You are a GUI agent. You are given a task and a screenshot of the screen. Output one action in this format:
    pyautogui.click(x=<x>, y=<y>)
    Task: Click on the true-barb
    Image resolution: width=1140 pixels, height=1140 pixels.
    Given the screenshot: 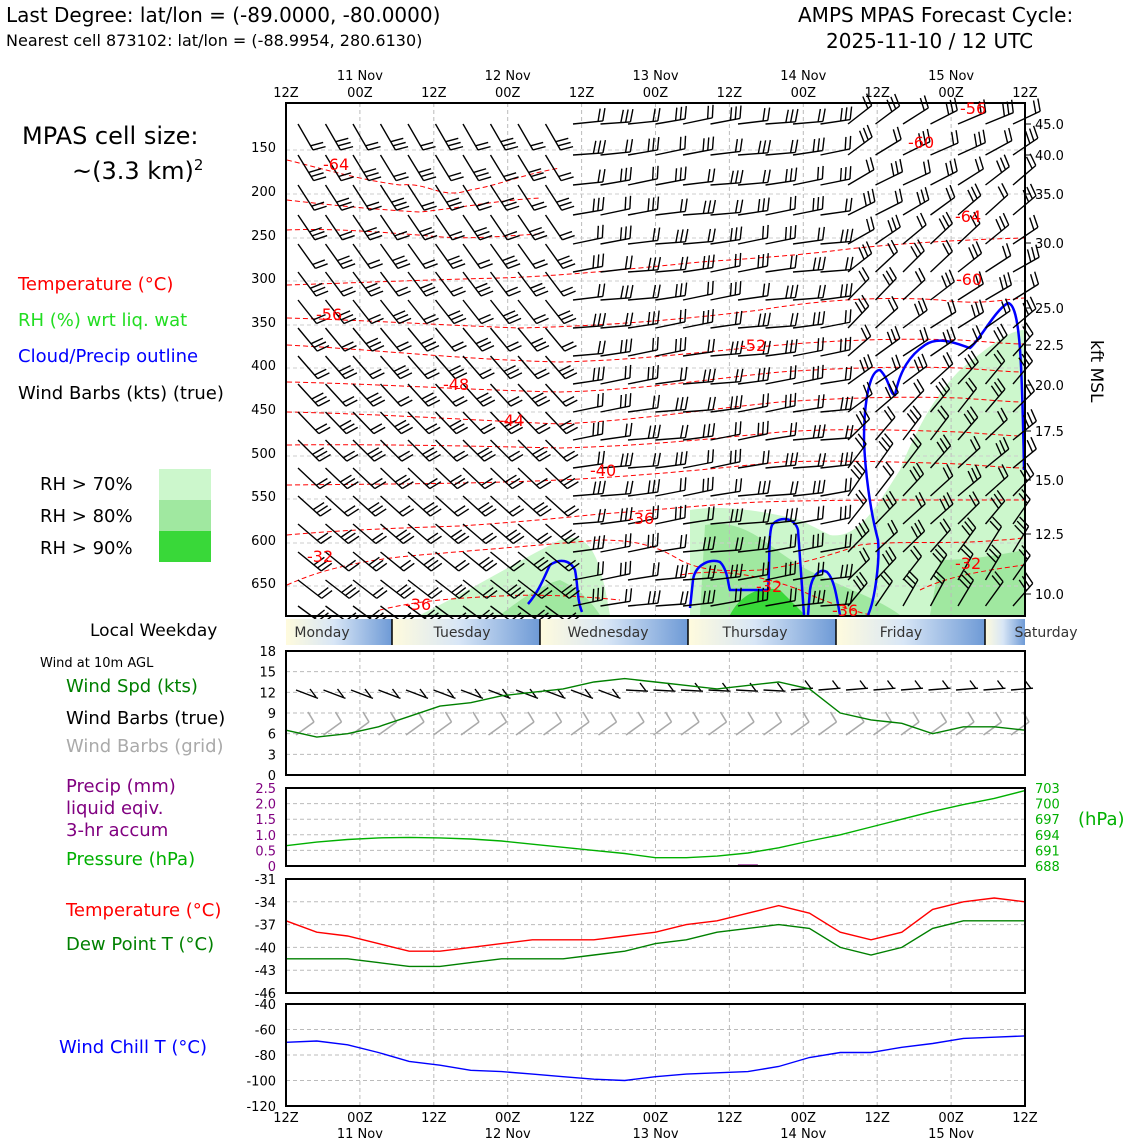 What is the action you would take?
    pyautogui.click(x=444, y=694)
    